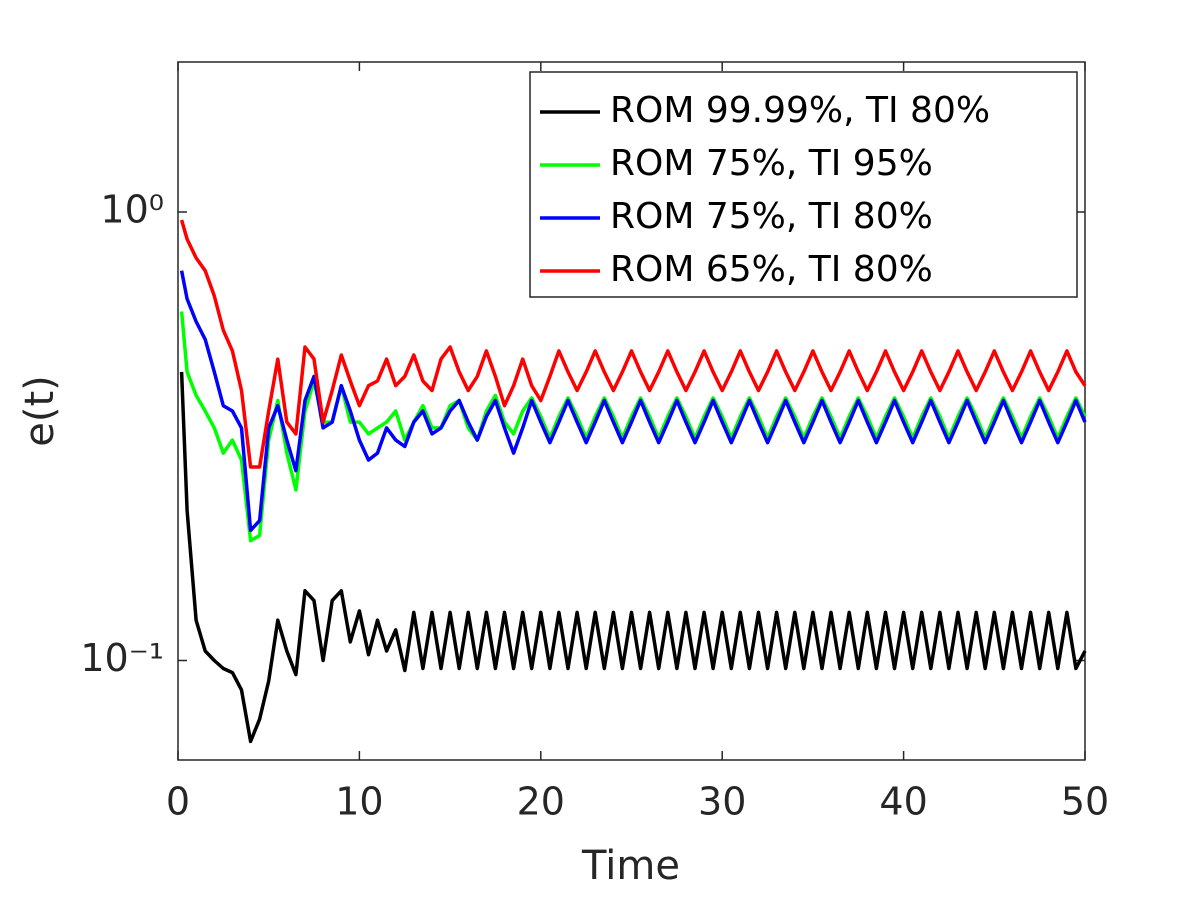  What do you see at coordinates (132, 210) in the screenshot?
I see `y-tick-label: 10⁰` at bounding box center [132, 210].